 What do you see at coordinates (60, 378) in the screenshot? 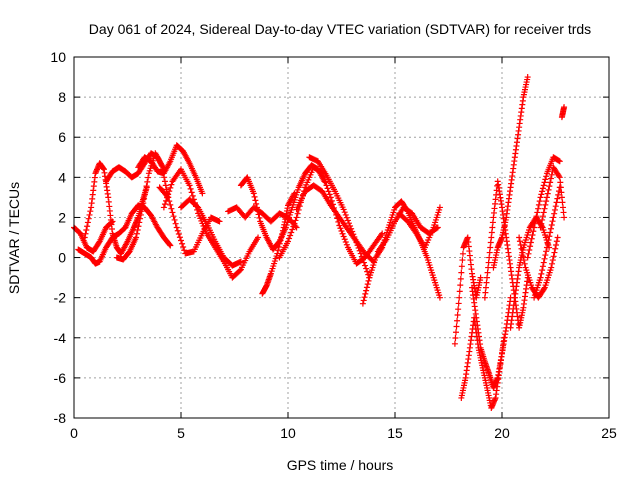
I see `y-tick-label: -6` at bounding box center [60, 378].